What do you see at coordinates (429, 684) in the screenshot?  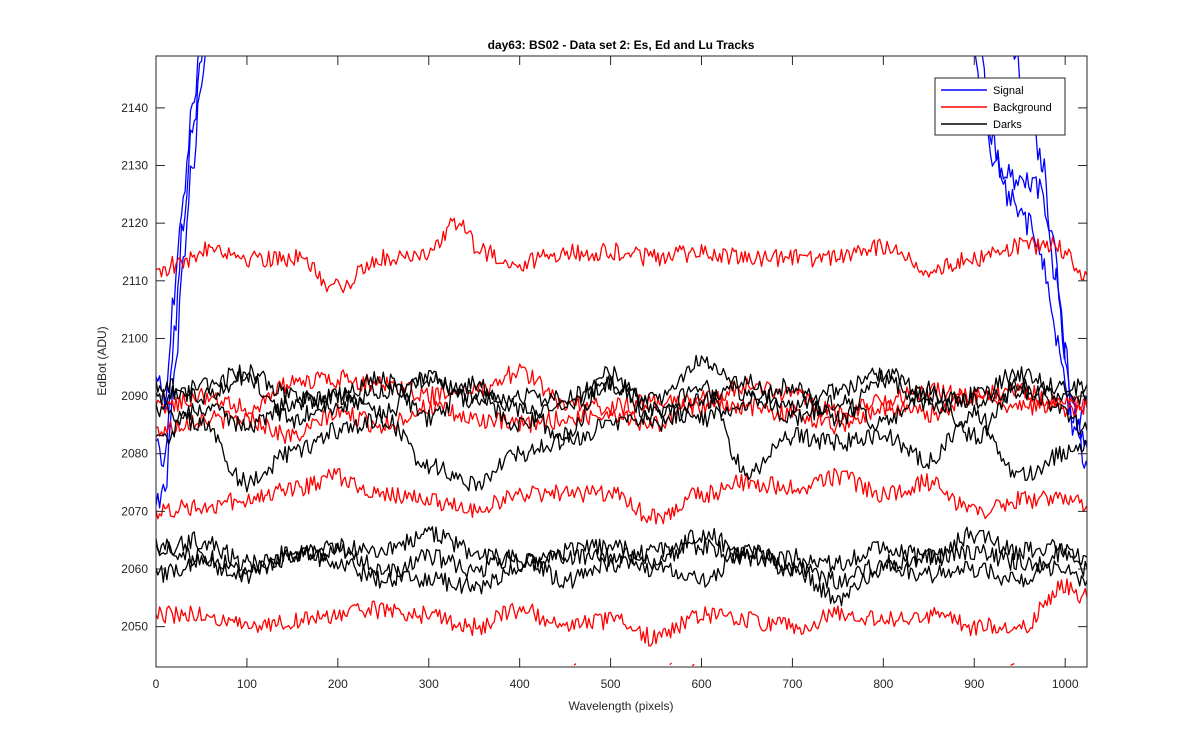 I see `x-tick-label-300: 300` at bounding box center [429, 684].